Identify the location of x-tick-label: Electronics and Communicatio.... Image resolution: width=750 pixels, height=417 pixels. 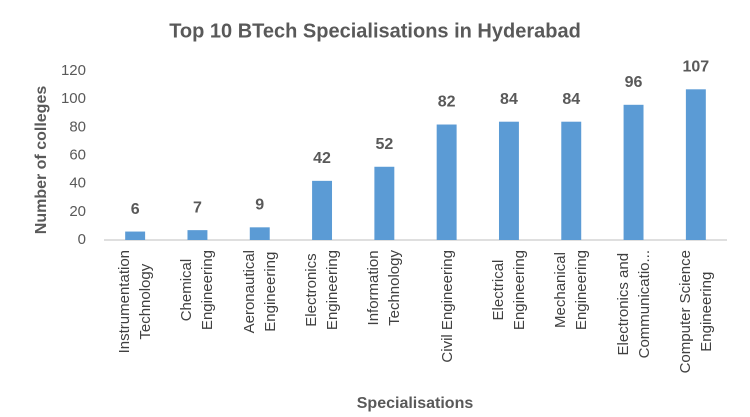
(633, 304).